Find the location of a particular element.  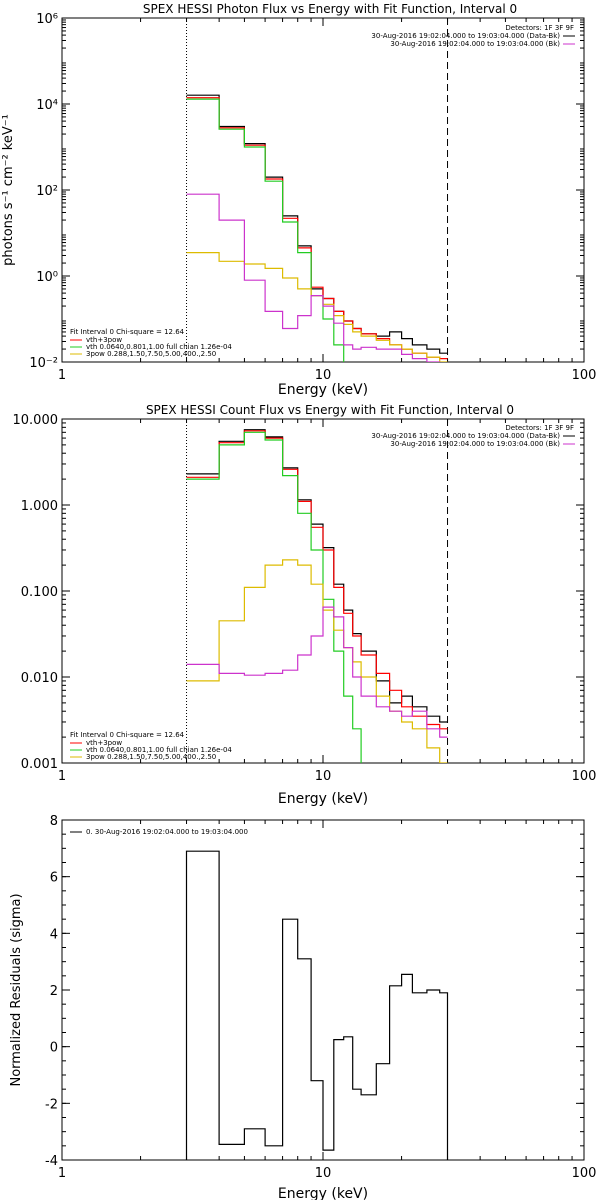

residuals-y-tick-label: -4 is located at coordinates (51, 1161).